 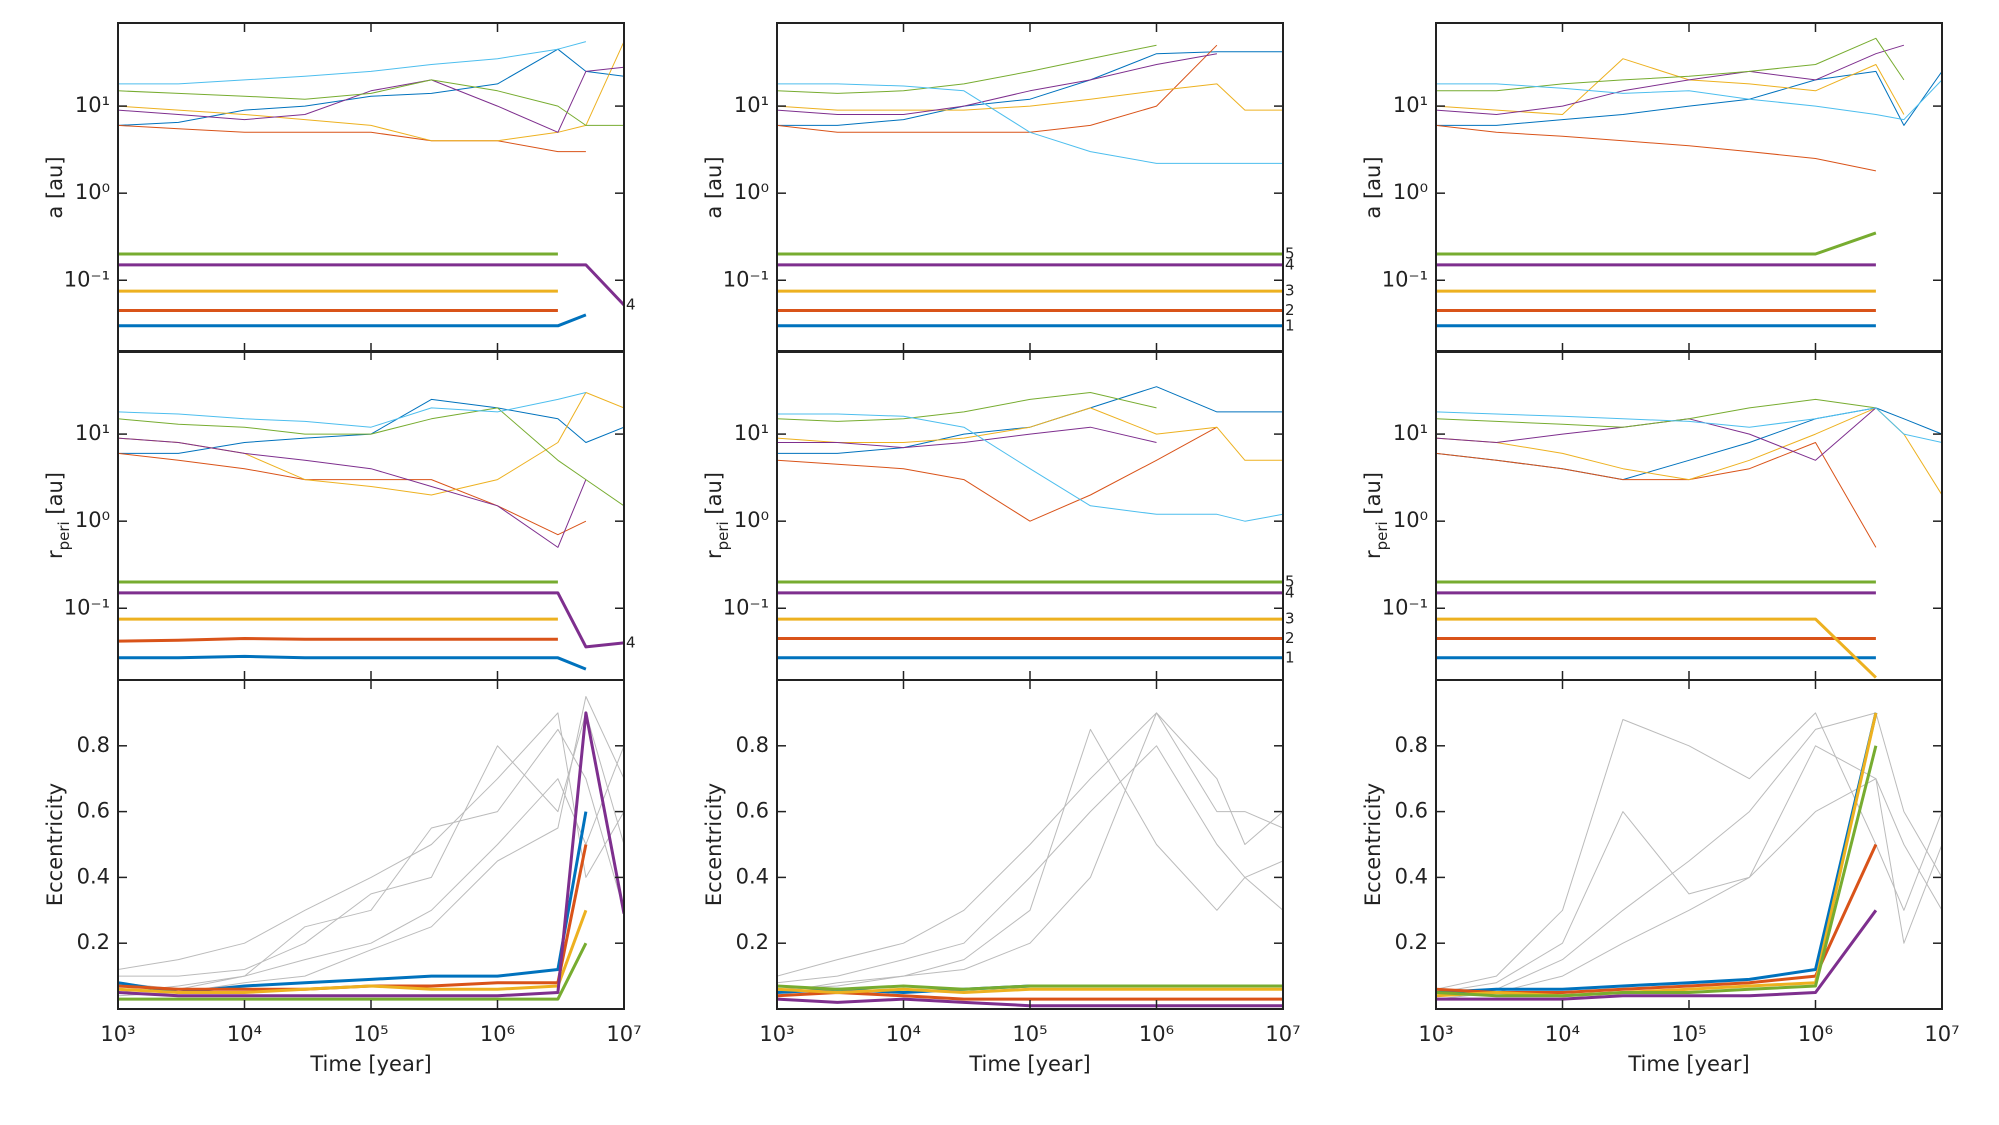 I want to click on y-axis-label: a [au], so click(x=55, y=187).